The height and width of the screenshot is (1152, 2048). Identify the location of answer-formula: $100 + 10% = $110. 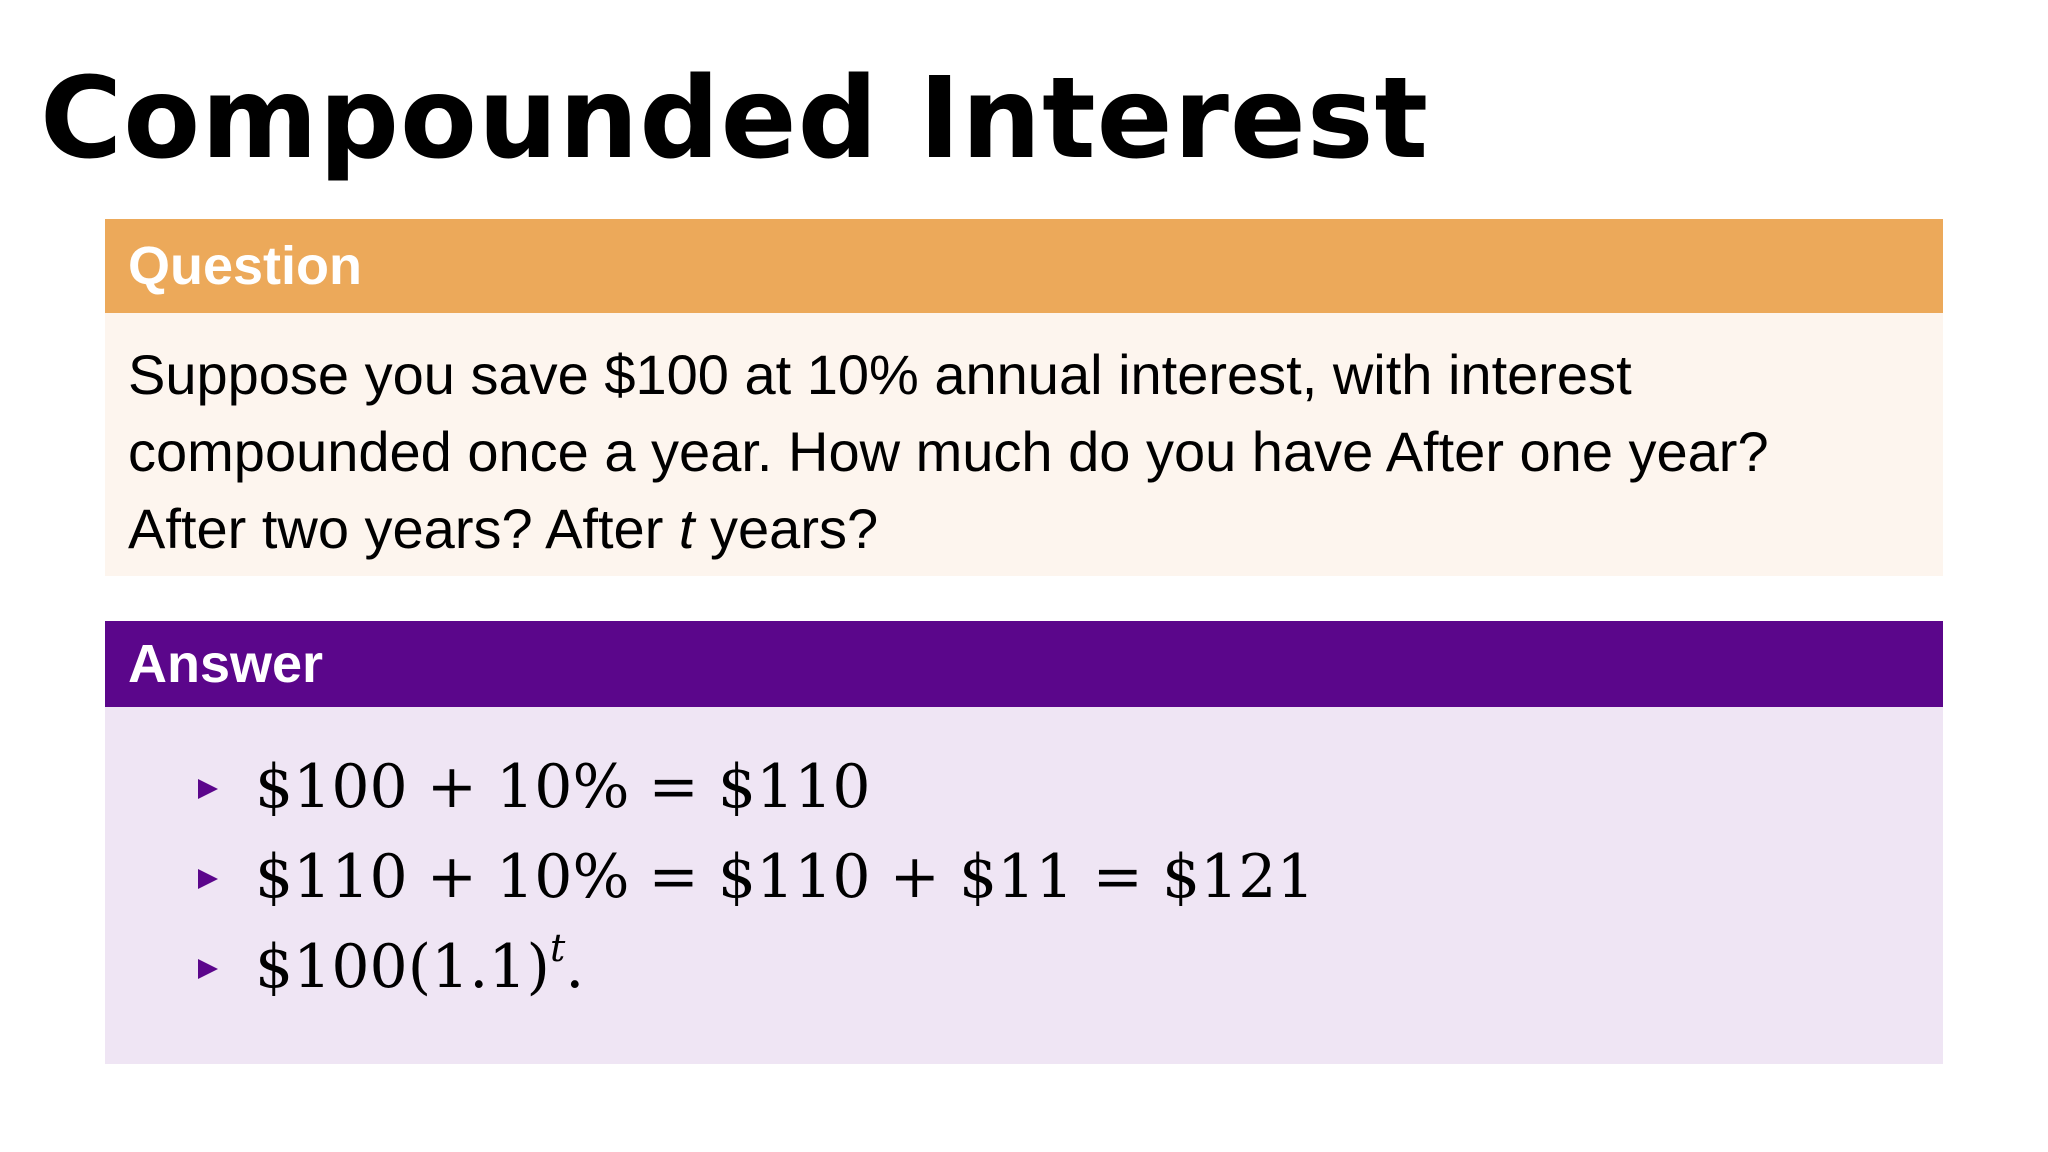
(563, 787).